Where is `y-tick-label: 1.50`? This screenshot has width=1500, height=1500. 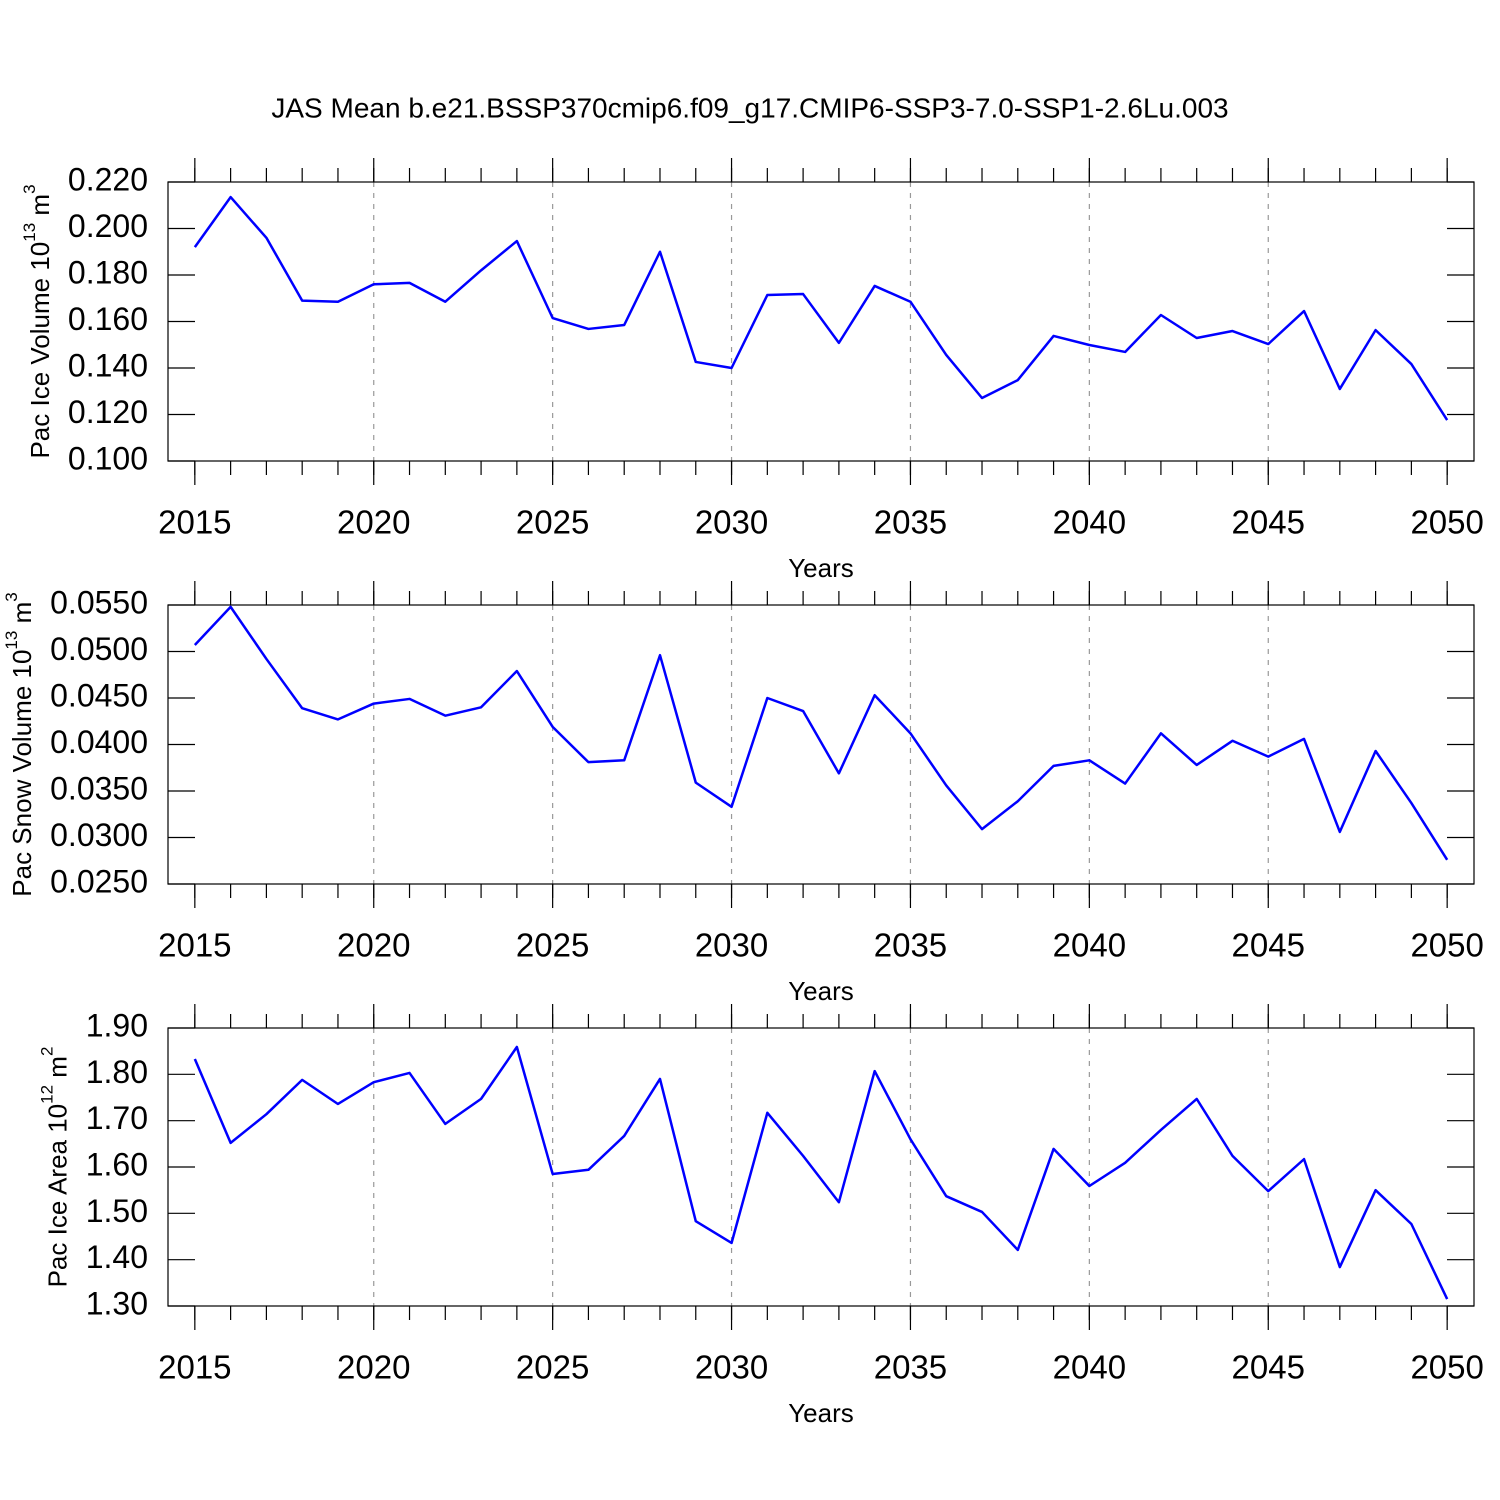 y-tick-label: 1.50 is located at coordinates (117, 1211).